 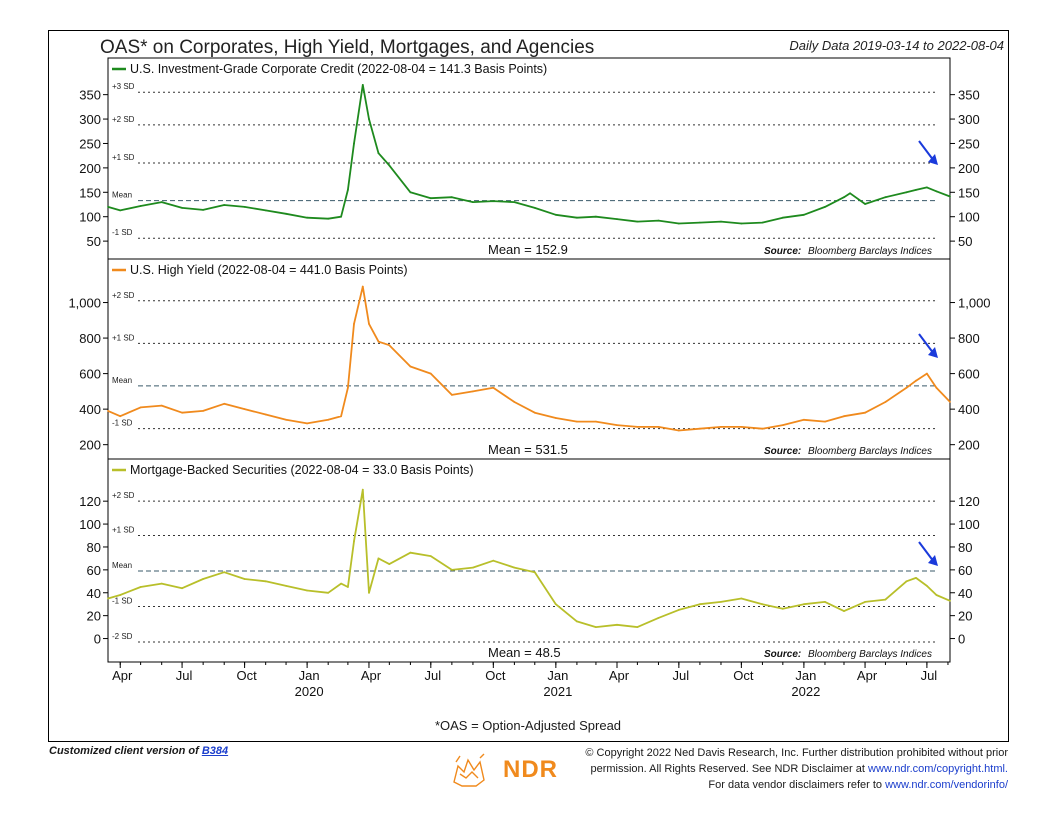 What do you see at coordinates (371, 675) in the screenshot?
I see `x-tick-label: Apr` at bounding box center [371, 675].